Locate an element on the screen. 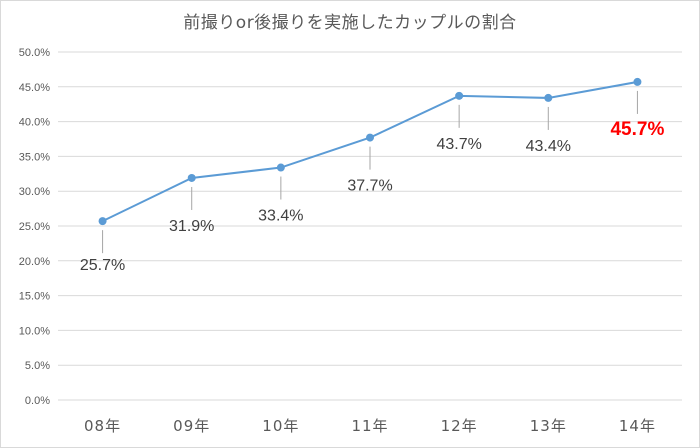 Image resolution: width=700 pixels, height=448 pixels. x-tick-label: 12年 is located at coordinates (459, 426).